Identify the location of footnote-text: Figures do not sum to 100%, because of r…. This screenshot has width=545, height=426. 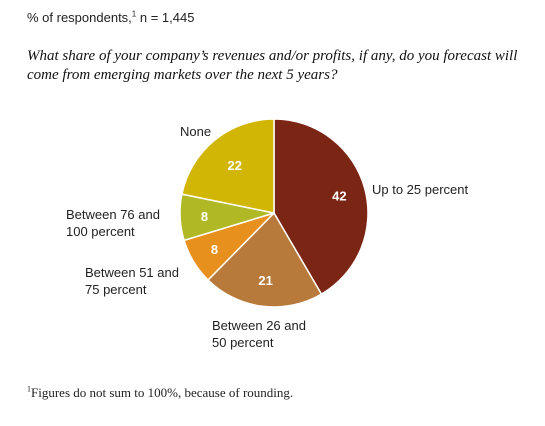
(162, 392).